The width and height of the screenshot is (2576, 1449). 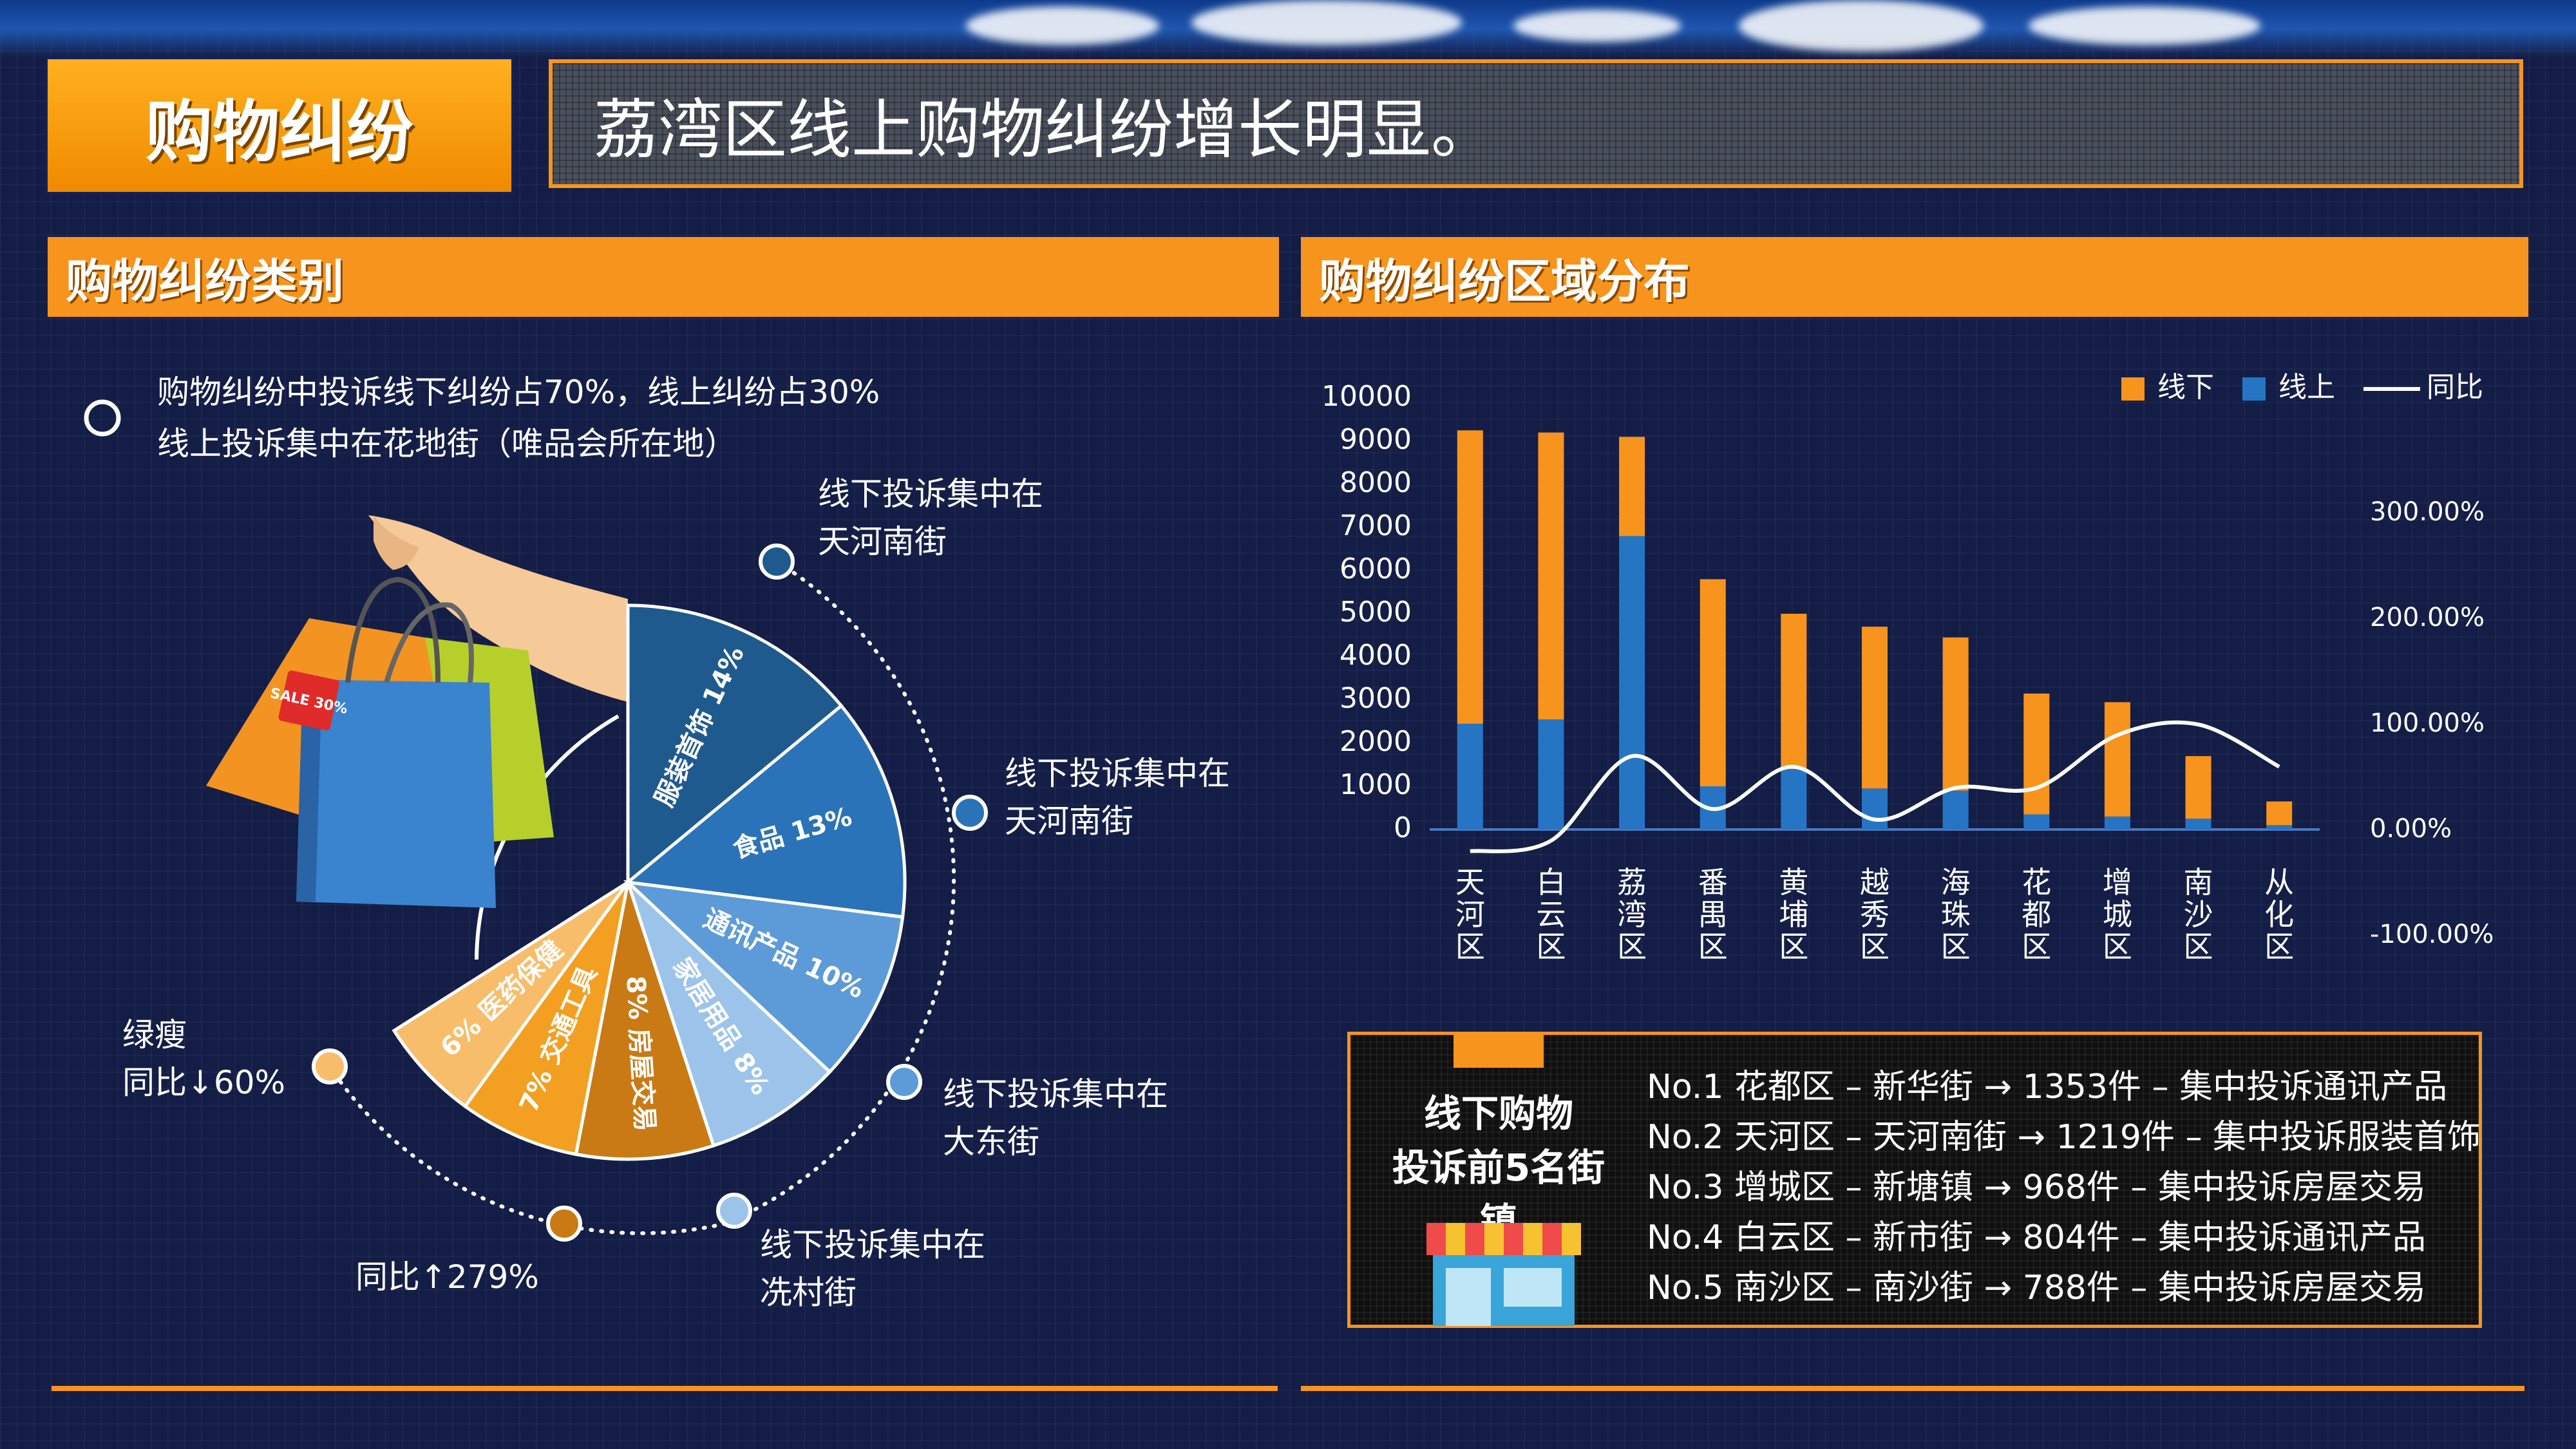 What do you see at coordinates (204, 1082) in the screenshot?
I see `callout-6-line2: 同比↓60%` at bounding box center [204, 1082].